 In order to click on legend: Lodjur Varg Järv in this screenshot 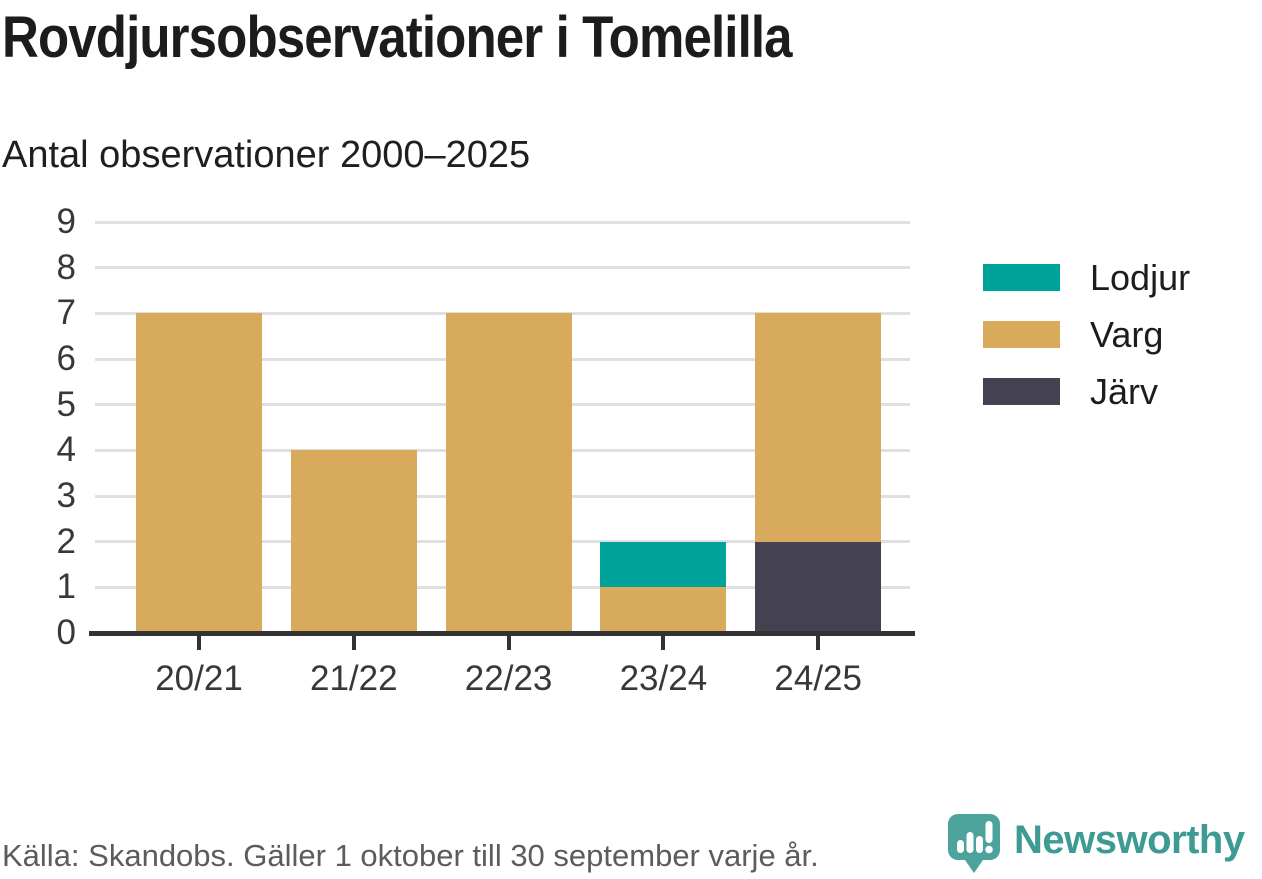, I will do `click(1086, 334)`.